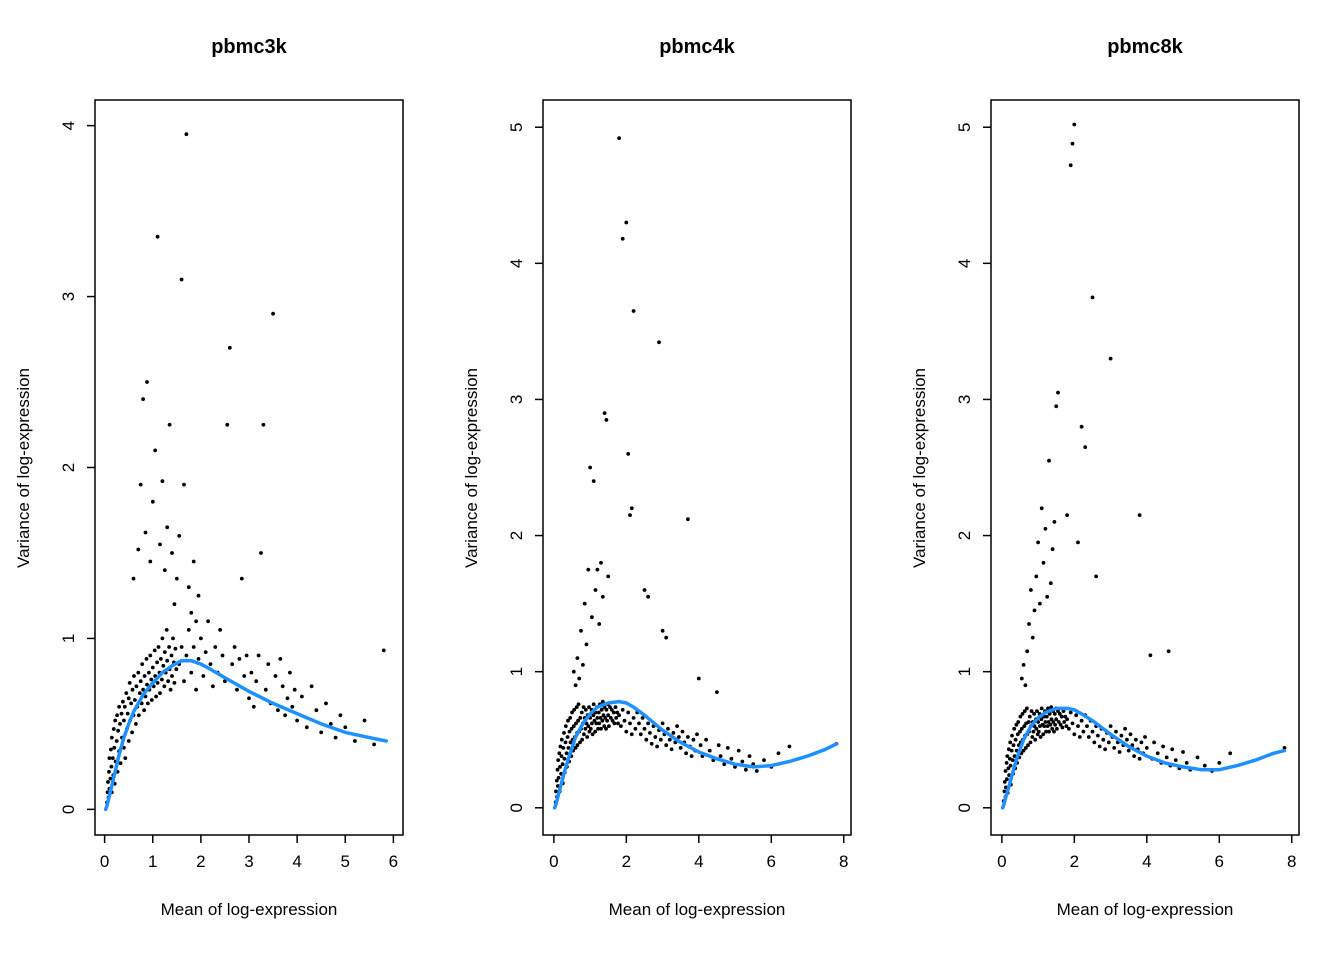 Image resolution: width=1344 pixels, height=960 pixels. I want to click on y-axis-label: Variance of log-expression, so click(472, 467).